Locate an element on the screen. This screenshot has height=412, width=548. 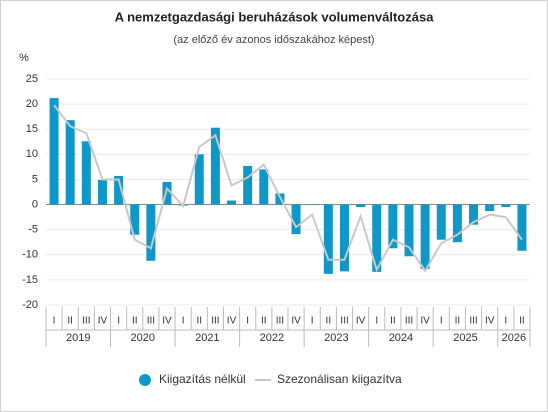
year-label: 2020 is located at coordinates (143, 338).